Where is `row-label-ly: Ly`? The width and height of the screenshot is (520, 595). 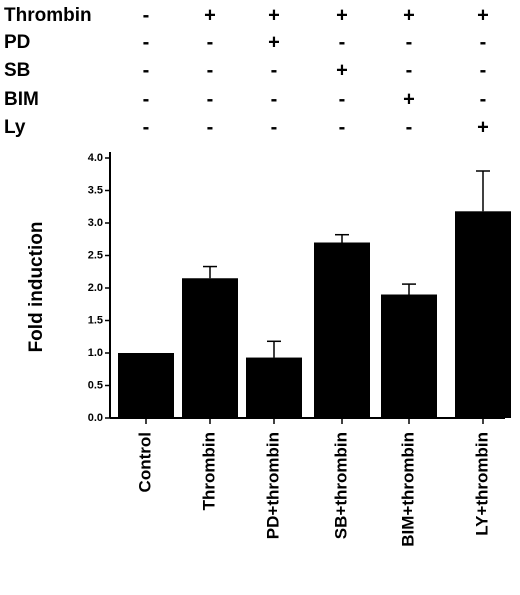 row-label-ly: Ly is located at coordinates (15, 127).